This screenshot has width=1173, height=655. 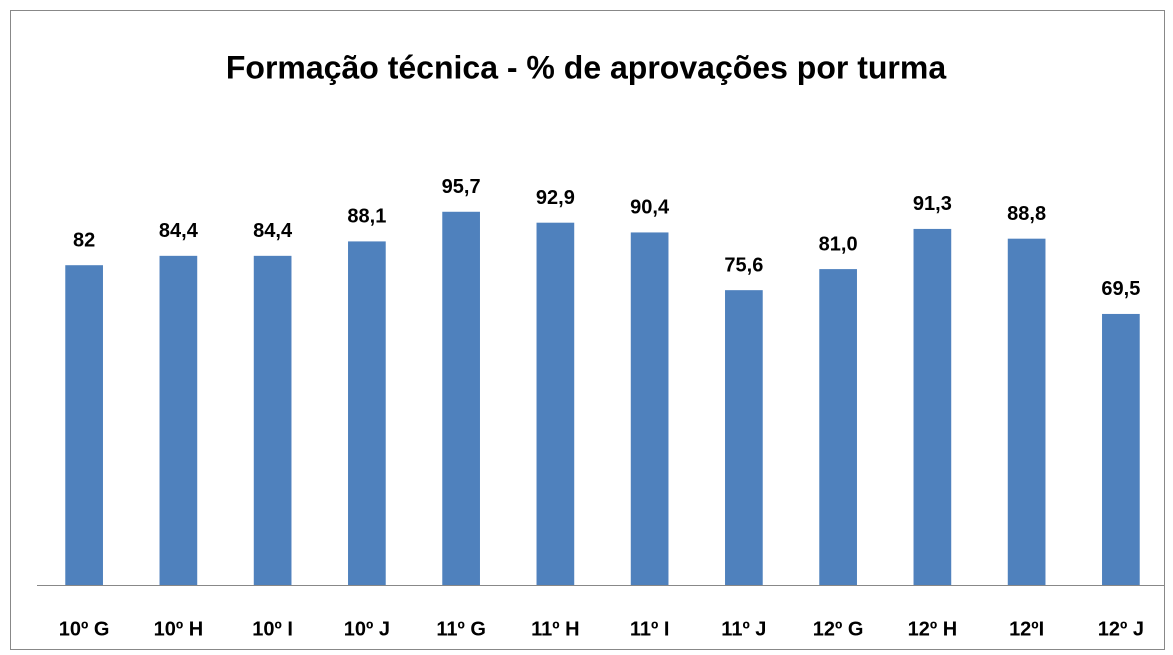 I want to click on value-label: 92,9, so click(x=555, y=198).